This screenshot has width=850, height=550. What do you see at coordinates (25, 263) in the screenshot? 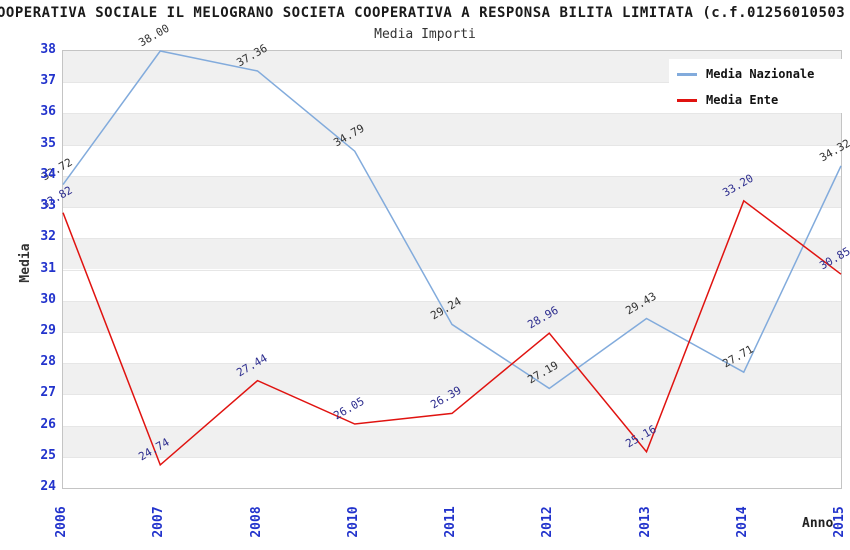
I see `y-axis-title: Media` at bounding box center [25, 263].